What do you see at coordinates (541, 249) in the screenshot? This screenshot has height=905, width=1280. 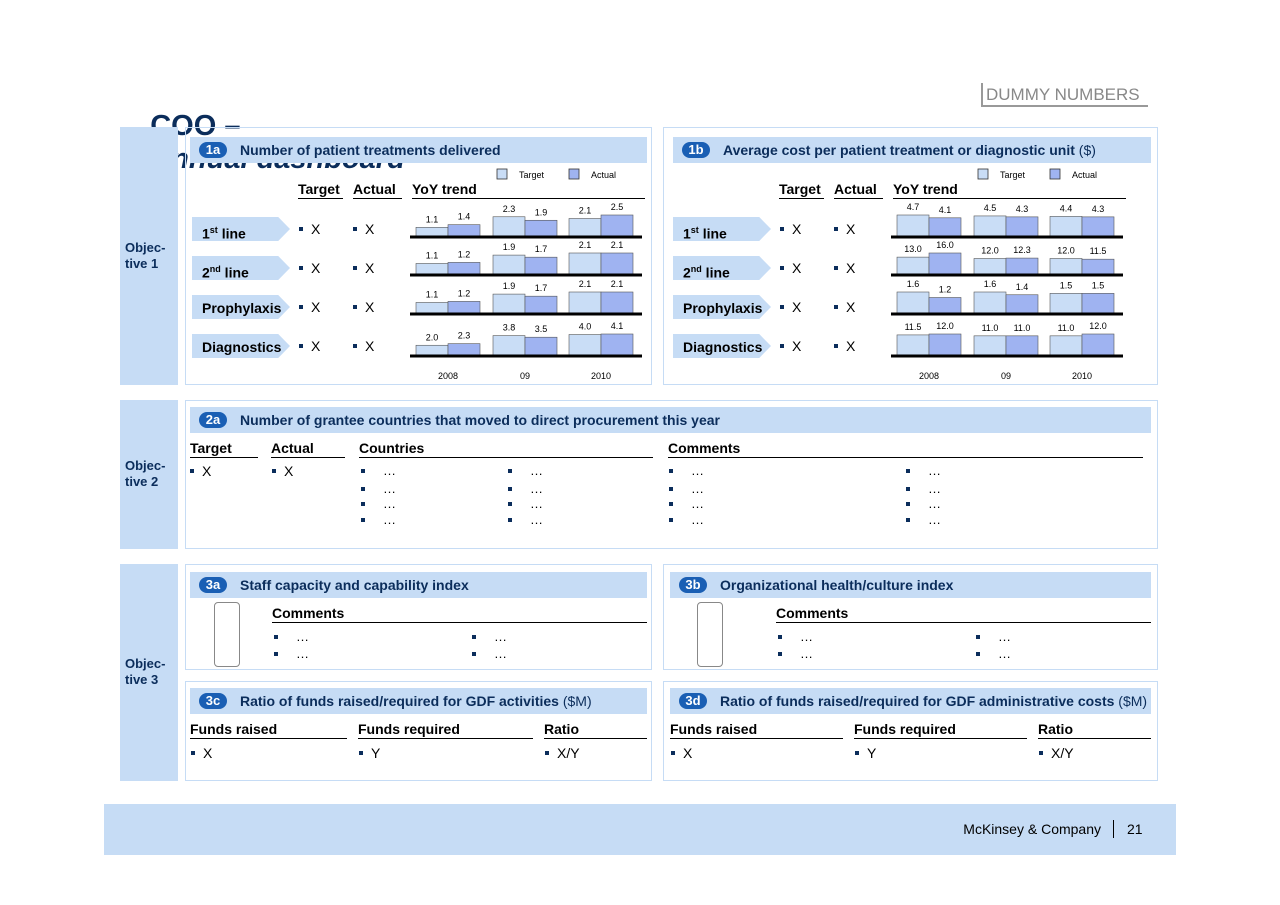 I see `value-label: 1.7` at bounding box center [541, 249].